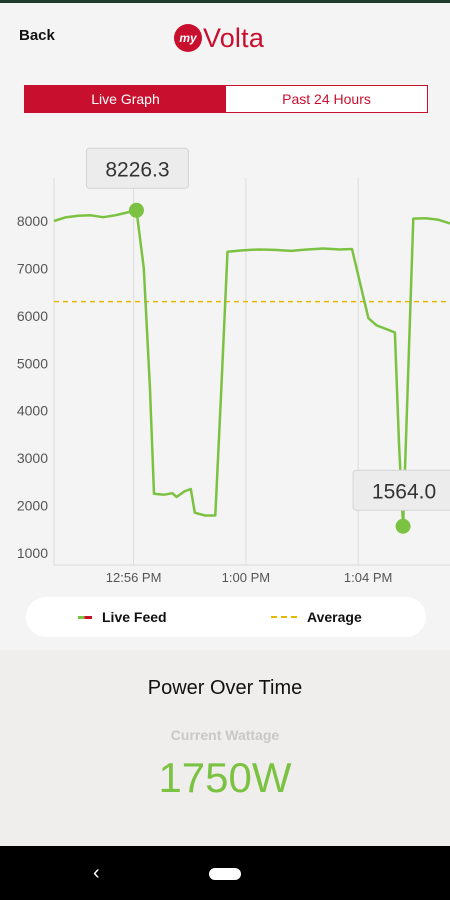 The width and height of the screenshot is (450, 900). What do you see at coordinates (125, 99) in the screenshot?
I see `tab-live-graph: Live Graph` at bounding box center [125, 99].